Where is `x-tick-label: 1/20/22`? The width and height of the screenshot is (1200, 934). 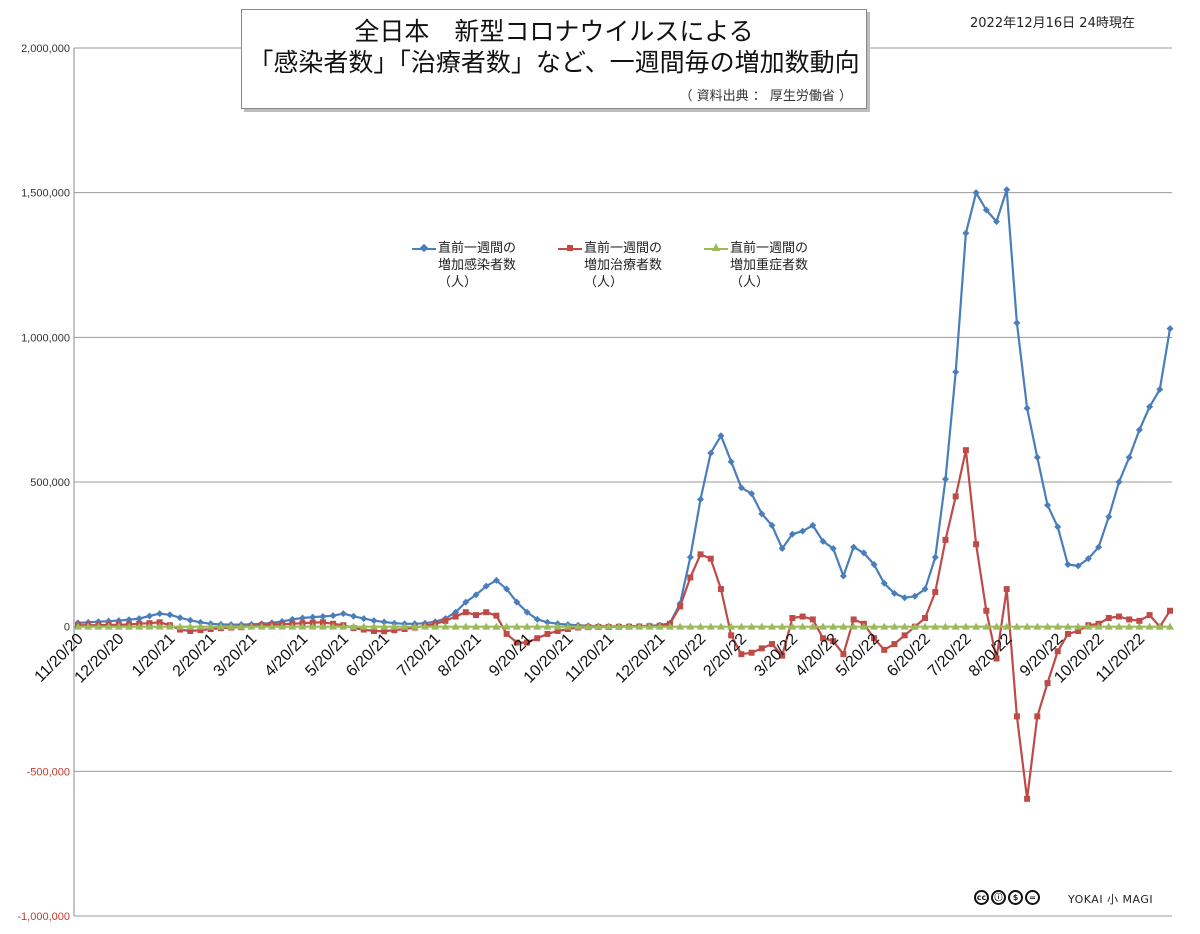 x-tick-label: 1/20/22 is located at coordinates (685, 655).